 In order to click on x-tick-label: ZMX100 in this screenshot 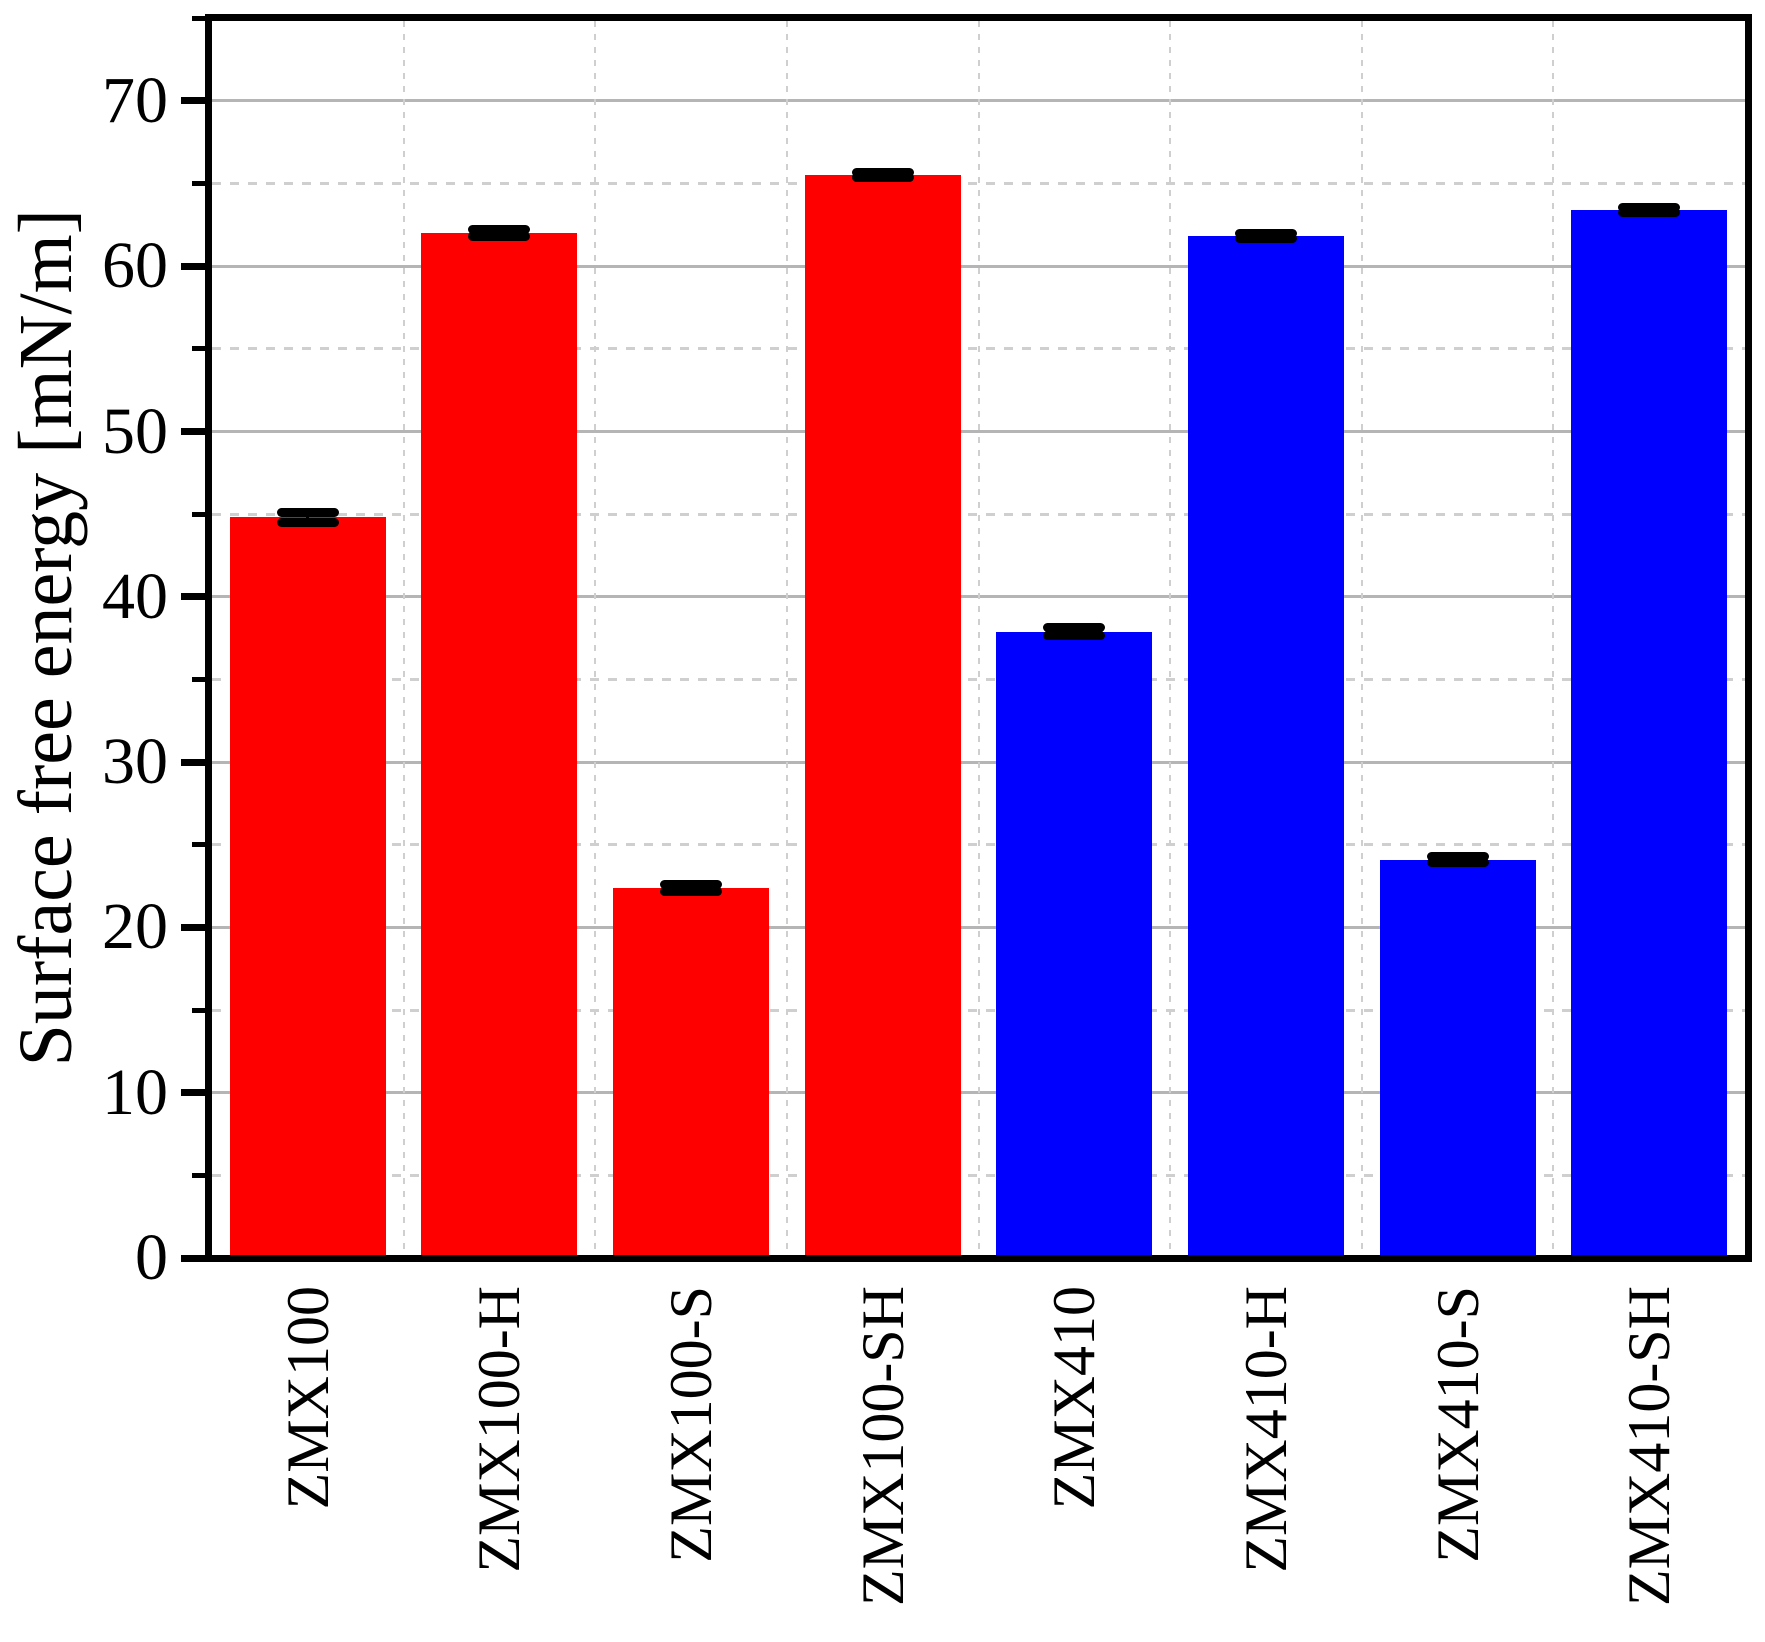, I will do `click(307, 1398)`.